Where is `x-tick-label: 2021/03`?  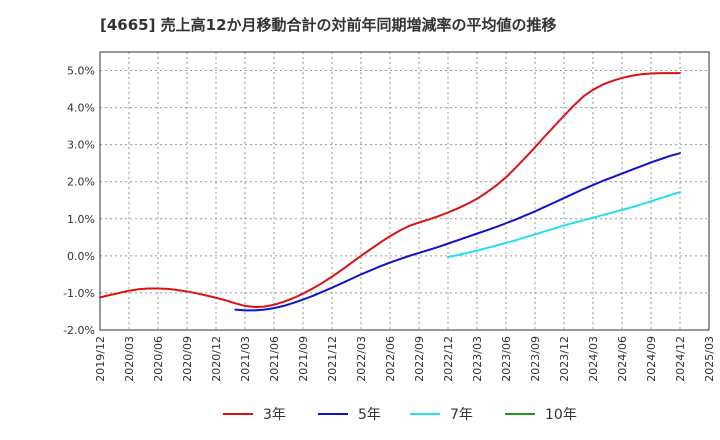
x-tick-label: 2021/03 is located at coordinates (245, 359).